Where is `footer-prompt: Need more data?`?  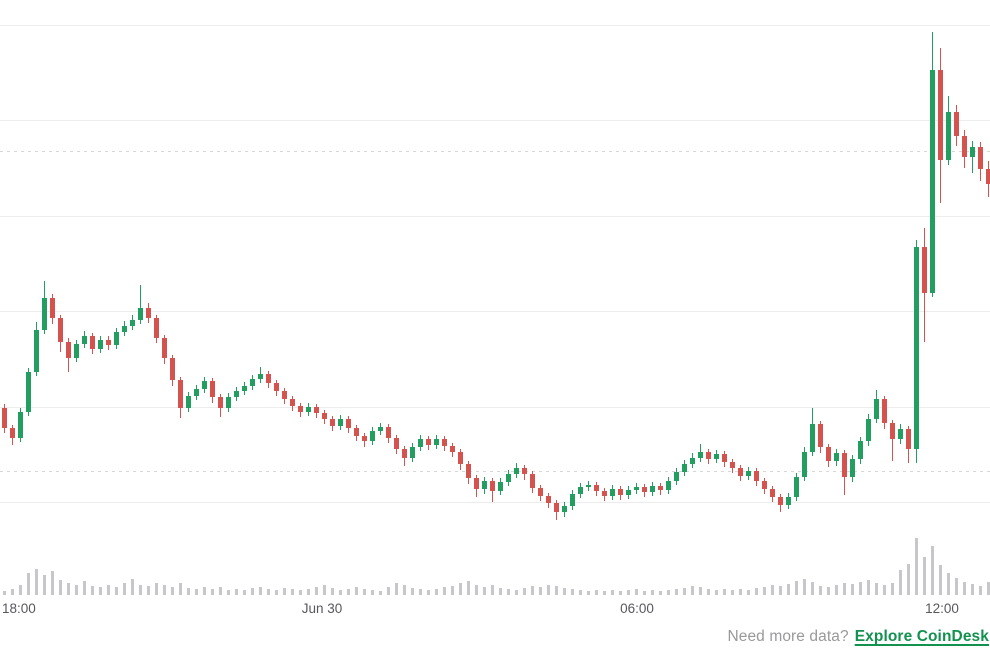
footer-prompt: Need more data? is located at coordinates (788, 636).